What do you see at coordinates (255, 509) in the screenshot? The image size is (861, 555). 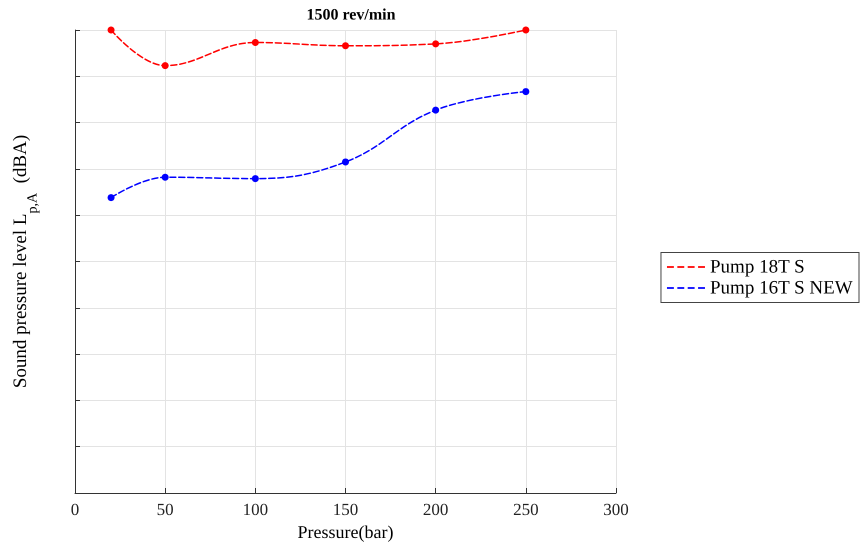 I see `x-tick-label: 100` at bounding box center [255, 509].